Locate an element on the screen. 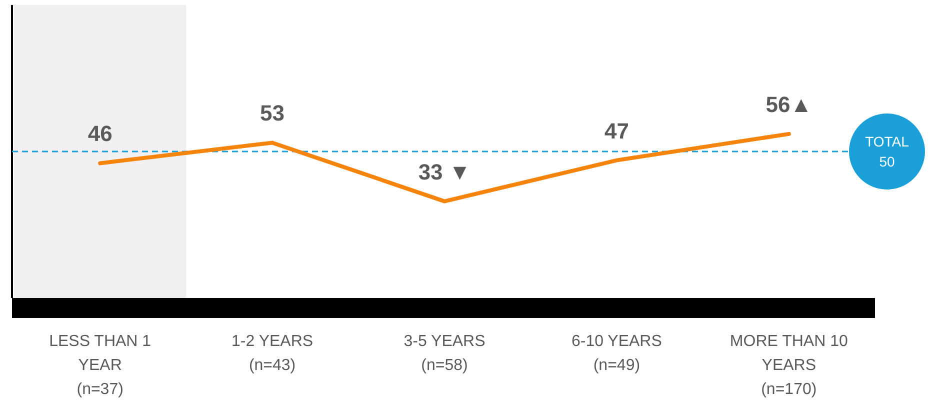 The image size is (937, 413). data-label: 47 is located at coordinates (616, 131).